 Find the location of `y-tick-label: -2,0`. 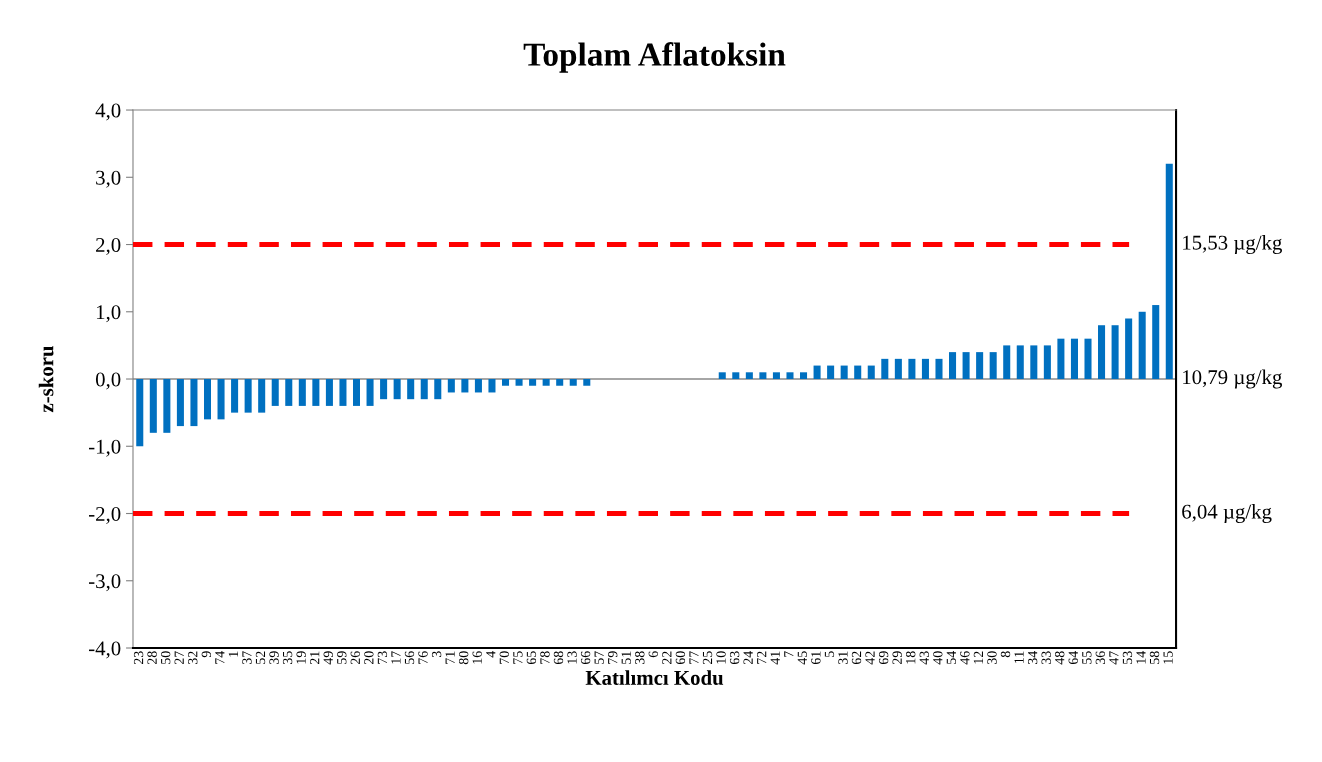

y-tick-label: -2,0 is located at coordinates (104, 515).